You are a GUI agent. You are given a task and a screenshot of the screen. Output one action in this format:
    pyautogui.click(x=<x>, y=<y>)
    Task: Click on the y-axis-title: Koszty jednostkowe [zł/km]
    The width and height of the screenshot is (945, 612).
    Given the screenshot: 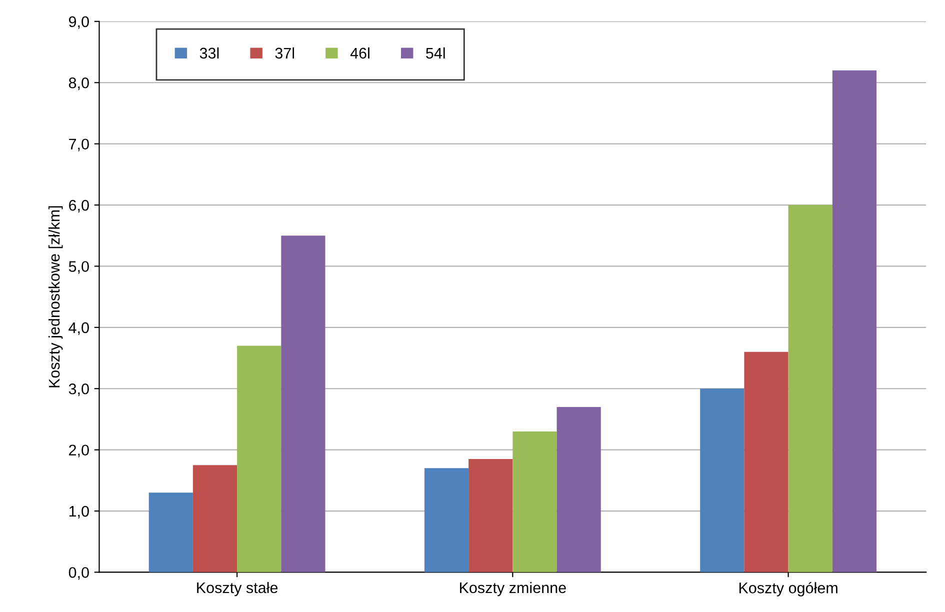 What is the action you would take?
    pyautogui.click(x=55, y=297)
    